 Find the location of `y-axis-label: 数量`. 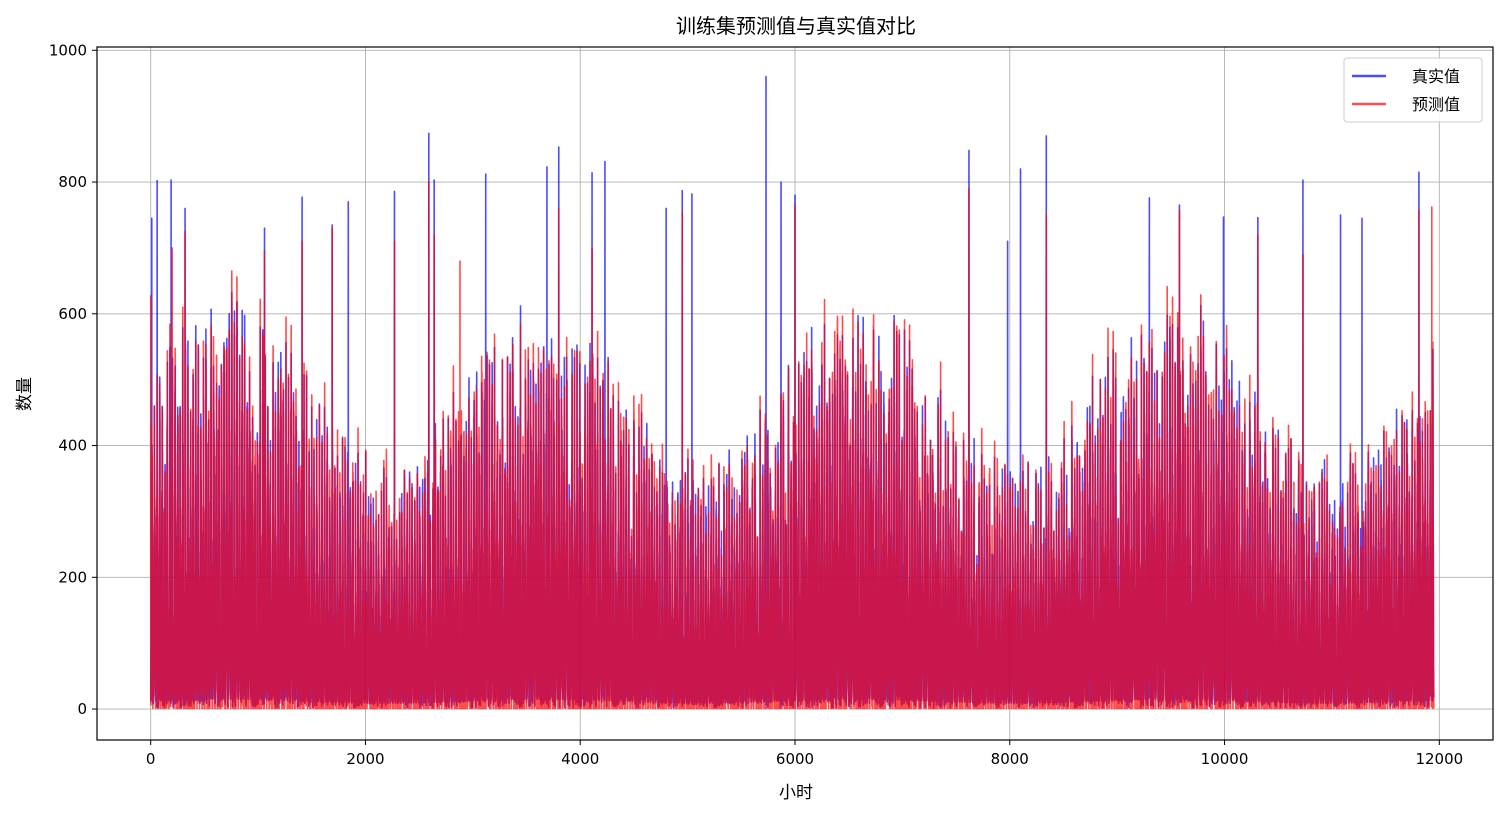

y-axis-label: 数量 is located at coordinates (25, 394).